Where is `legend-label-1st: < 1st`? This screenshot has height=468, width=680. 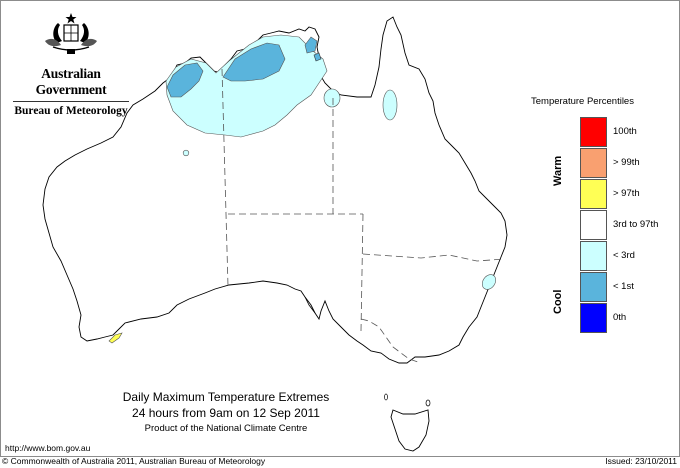 legend-label-1st: < 1st is located at coordinates (623, 286).